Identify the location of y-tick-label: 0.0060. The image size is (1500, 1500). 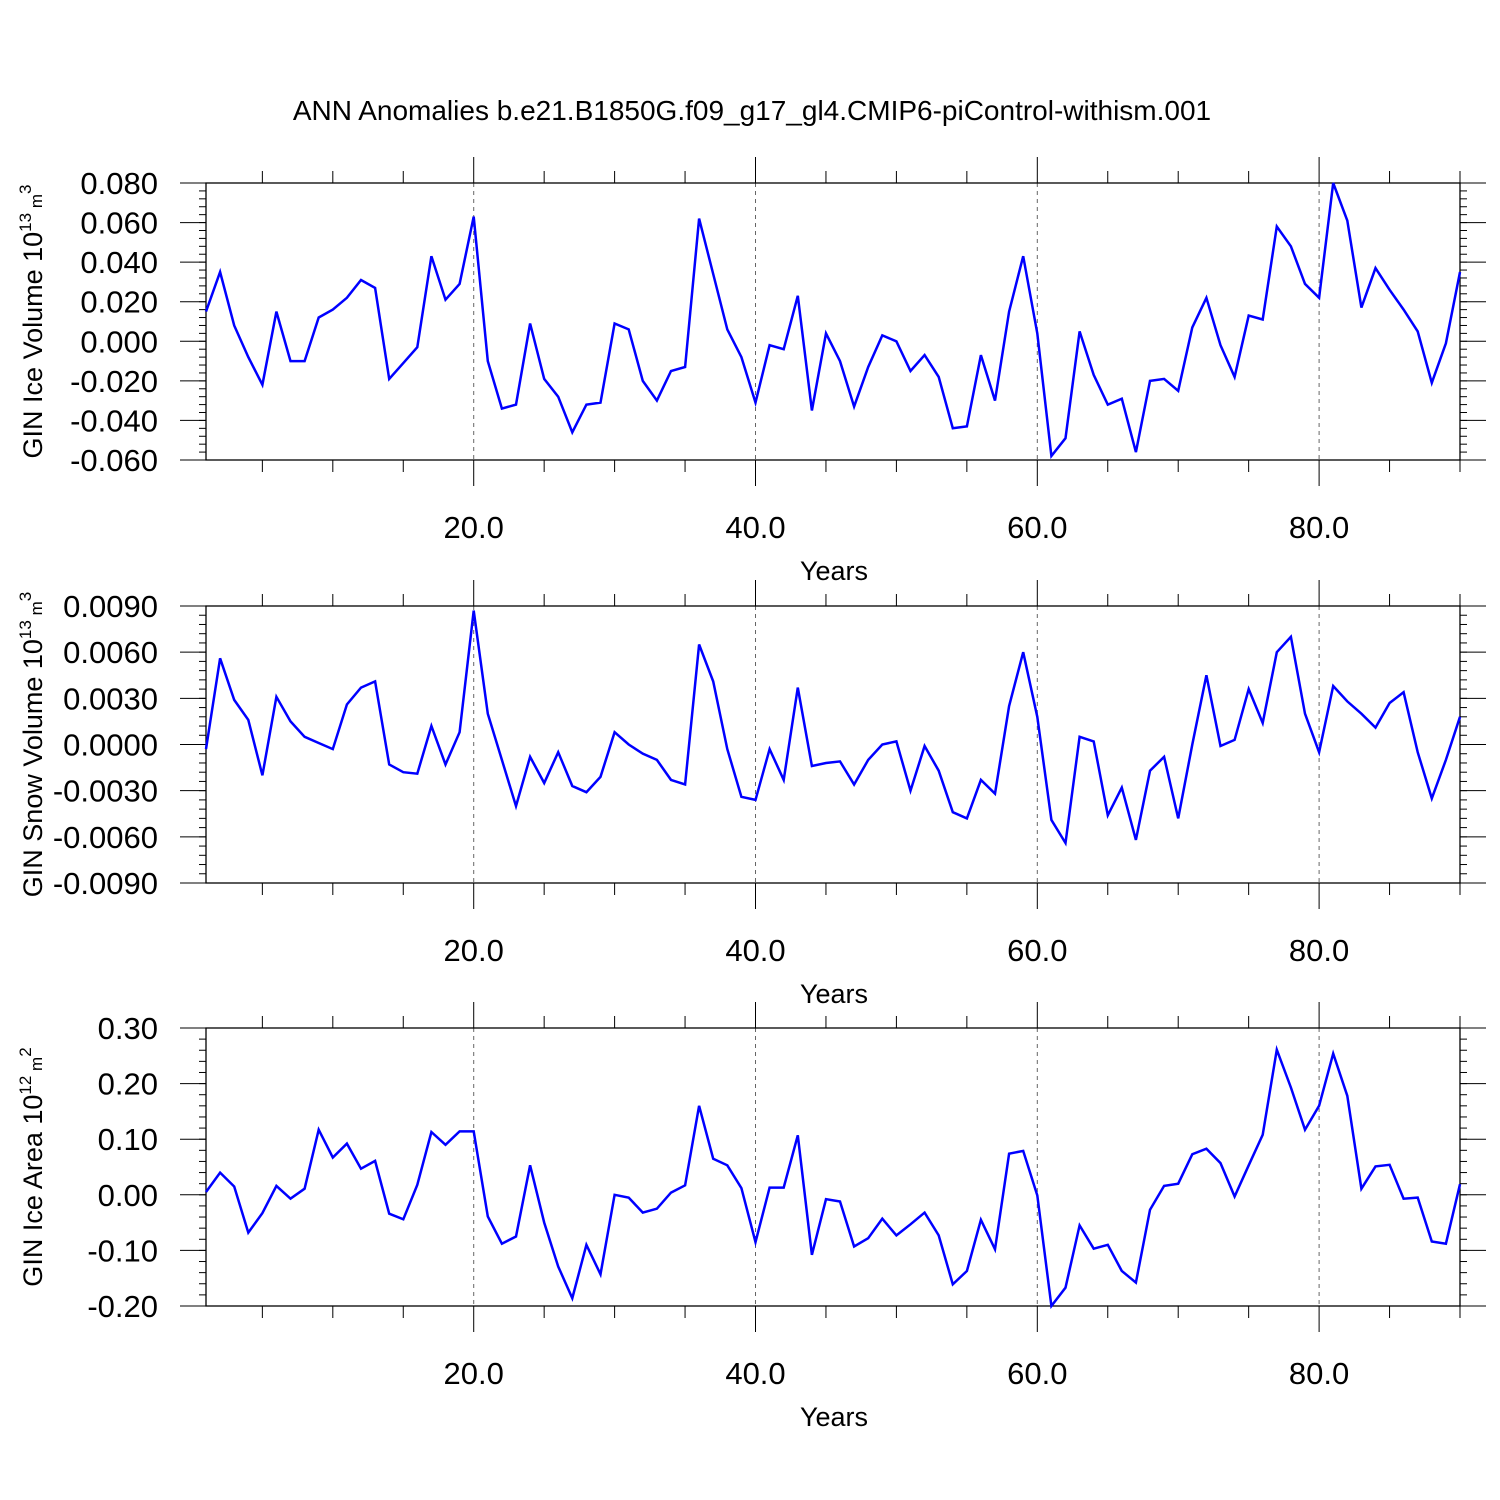
(110, 652).